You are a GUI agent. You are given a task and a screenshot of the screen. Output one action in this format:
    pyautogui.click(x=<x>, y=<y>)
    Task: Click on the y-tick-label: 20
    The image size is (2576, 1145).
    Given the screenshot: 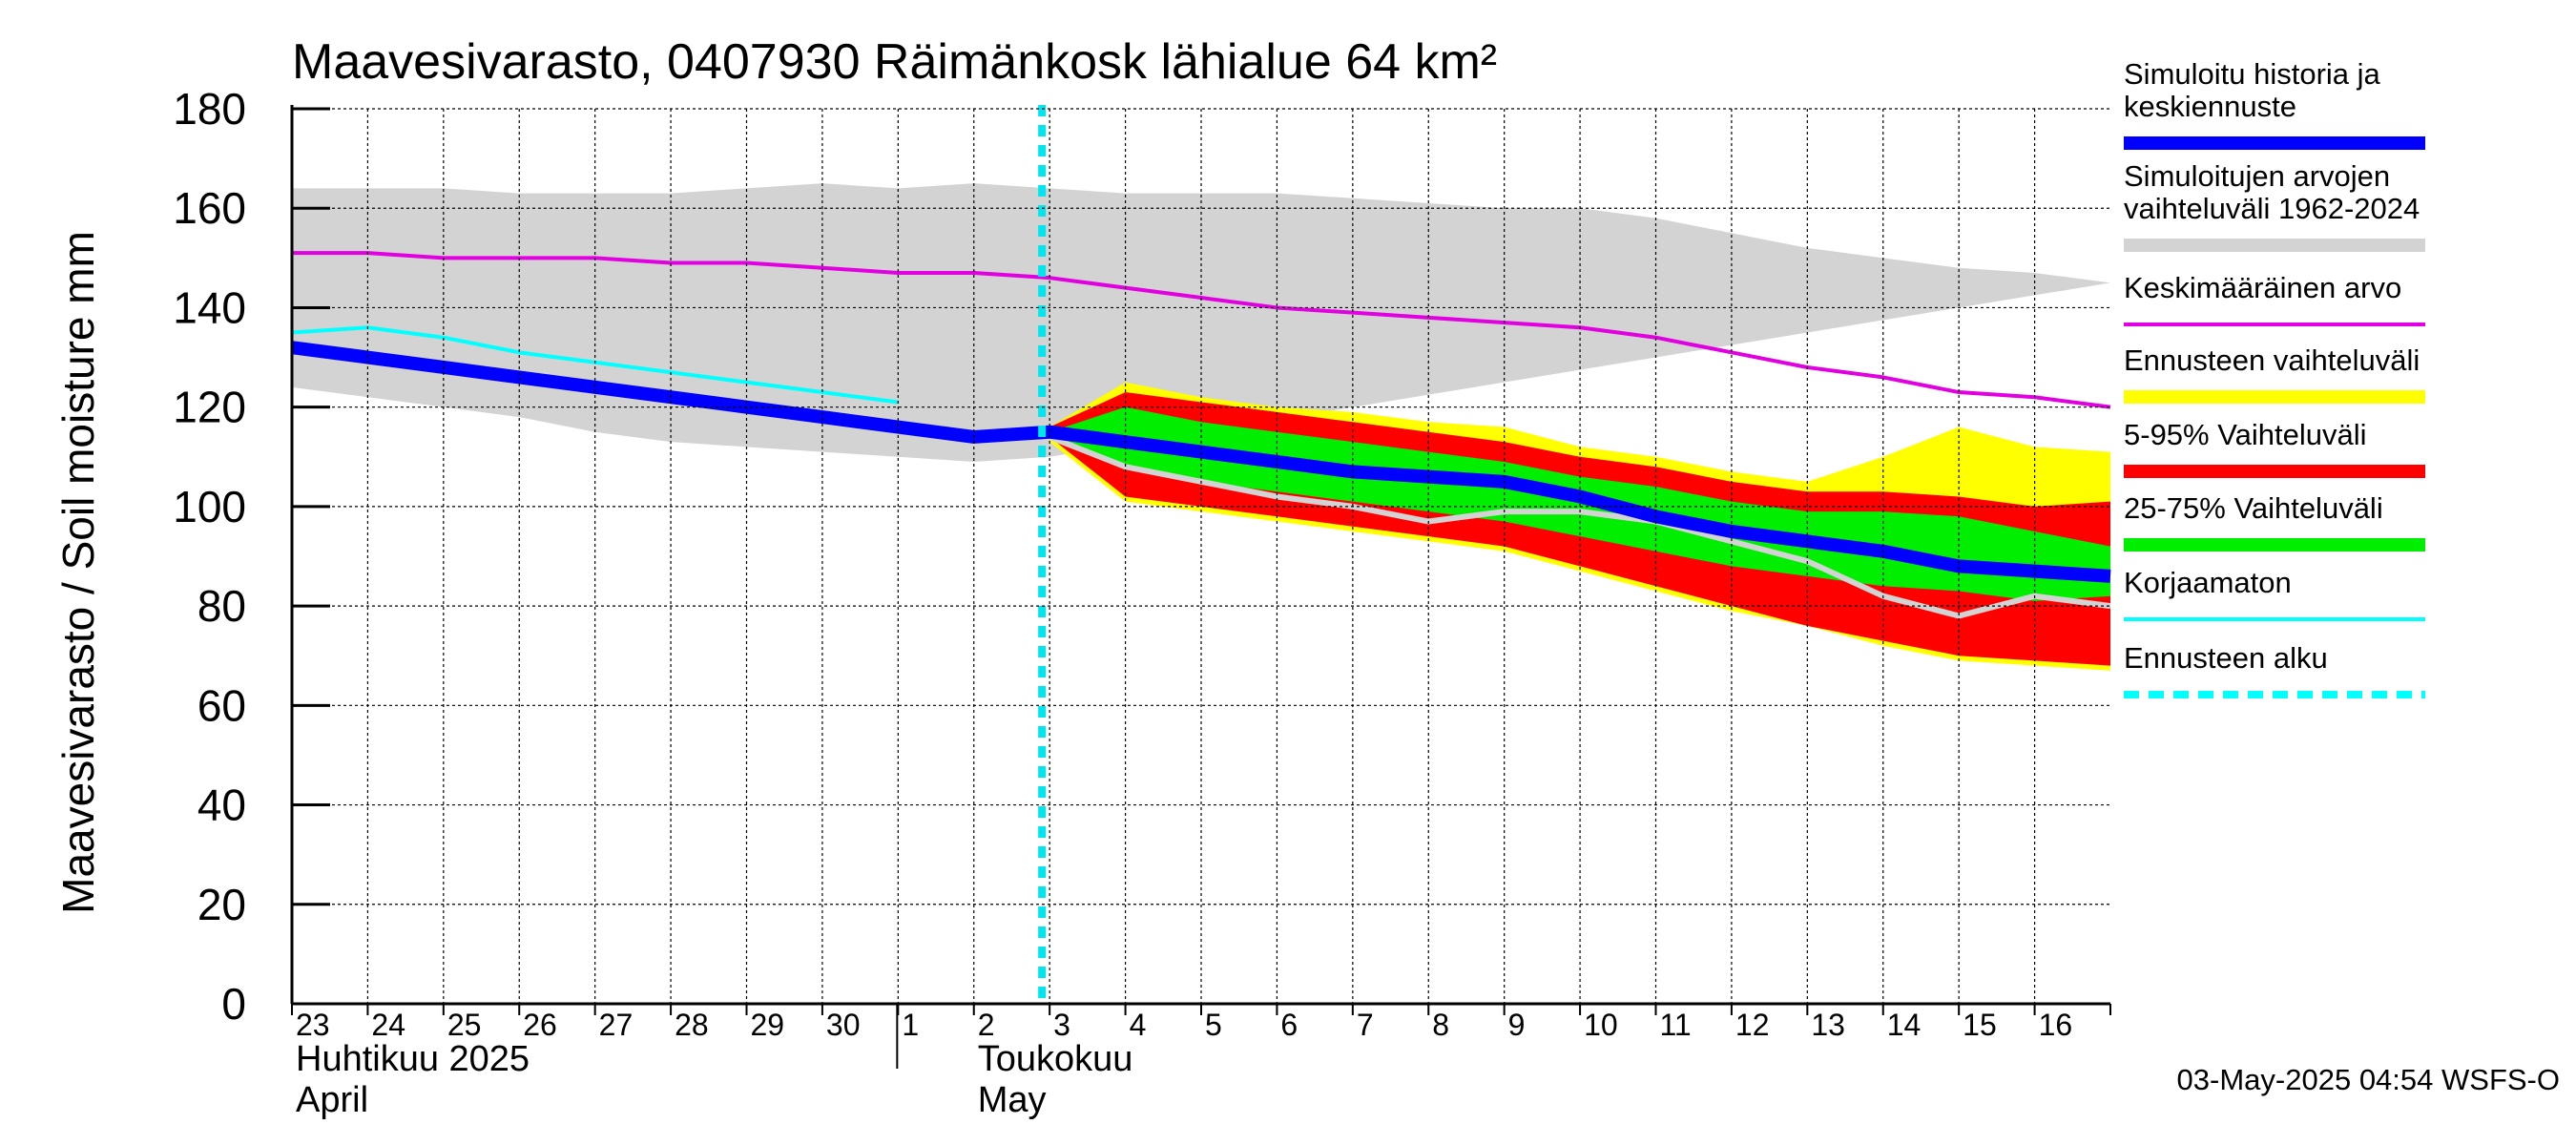 What is the action you would take?
    pyautogui.click(x=221, y=905)
    